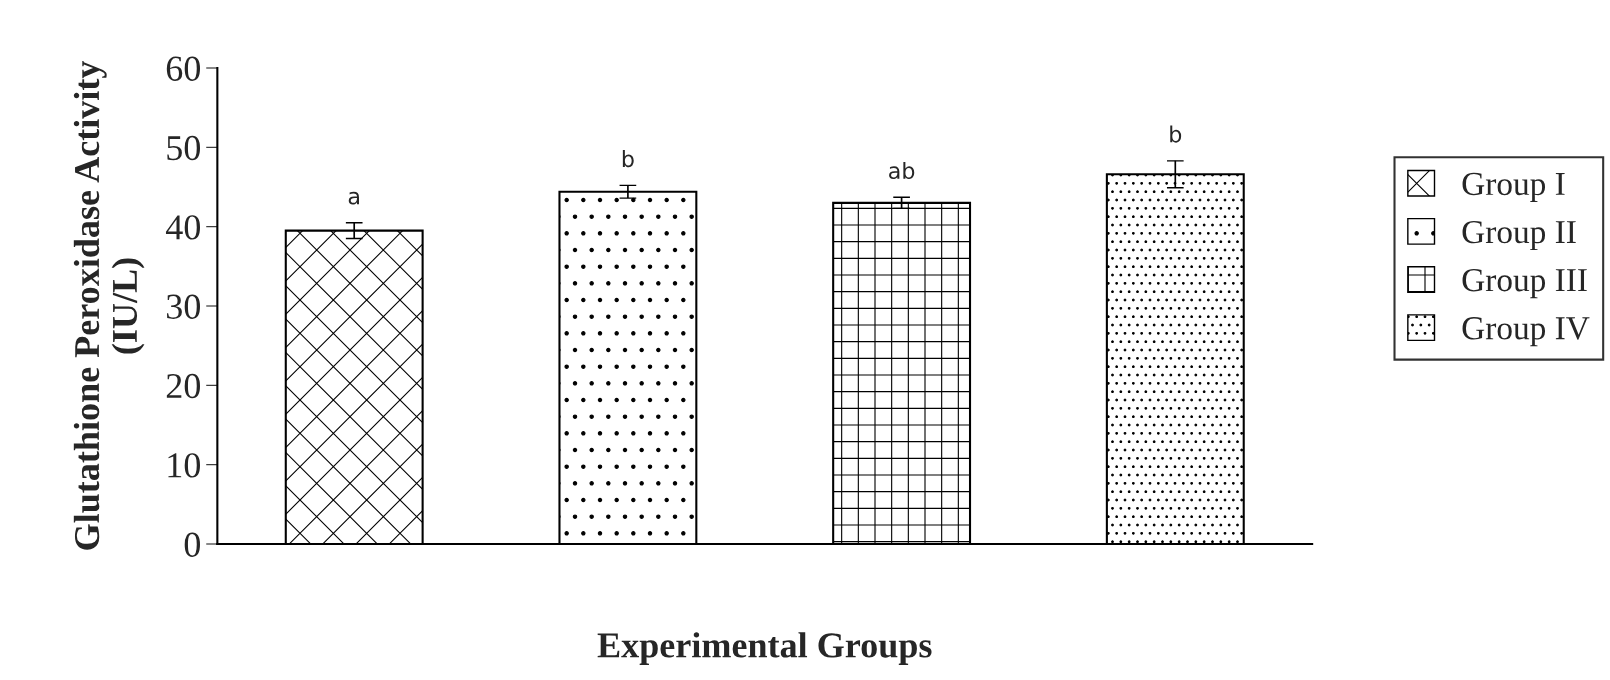 The width and height of the screenshot is (1610, 680). What do you see at coordinates (1513, 187) in the screenshot?
I see `legend-label: Group I` at bounding box center [1513, 187].